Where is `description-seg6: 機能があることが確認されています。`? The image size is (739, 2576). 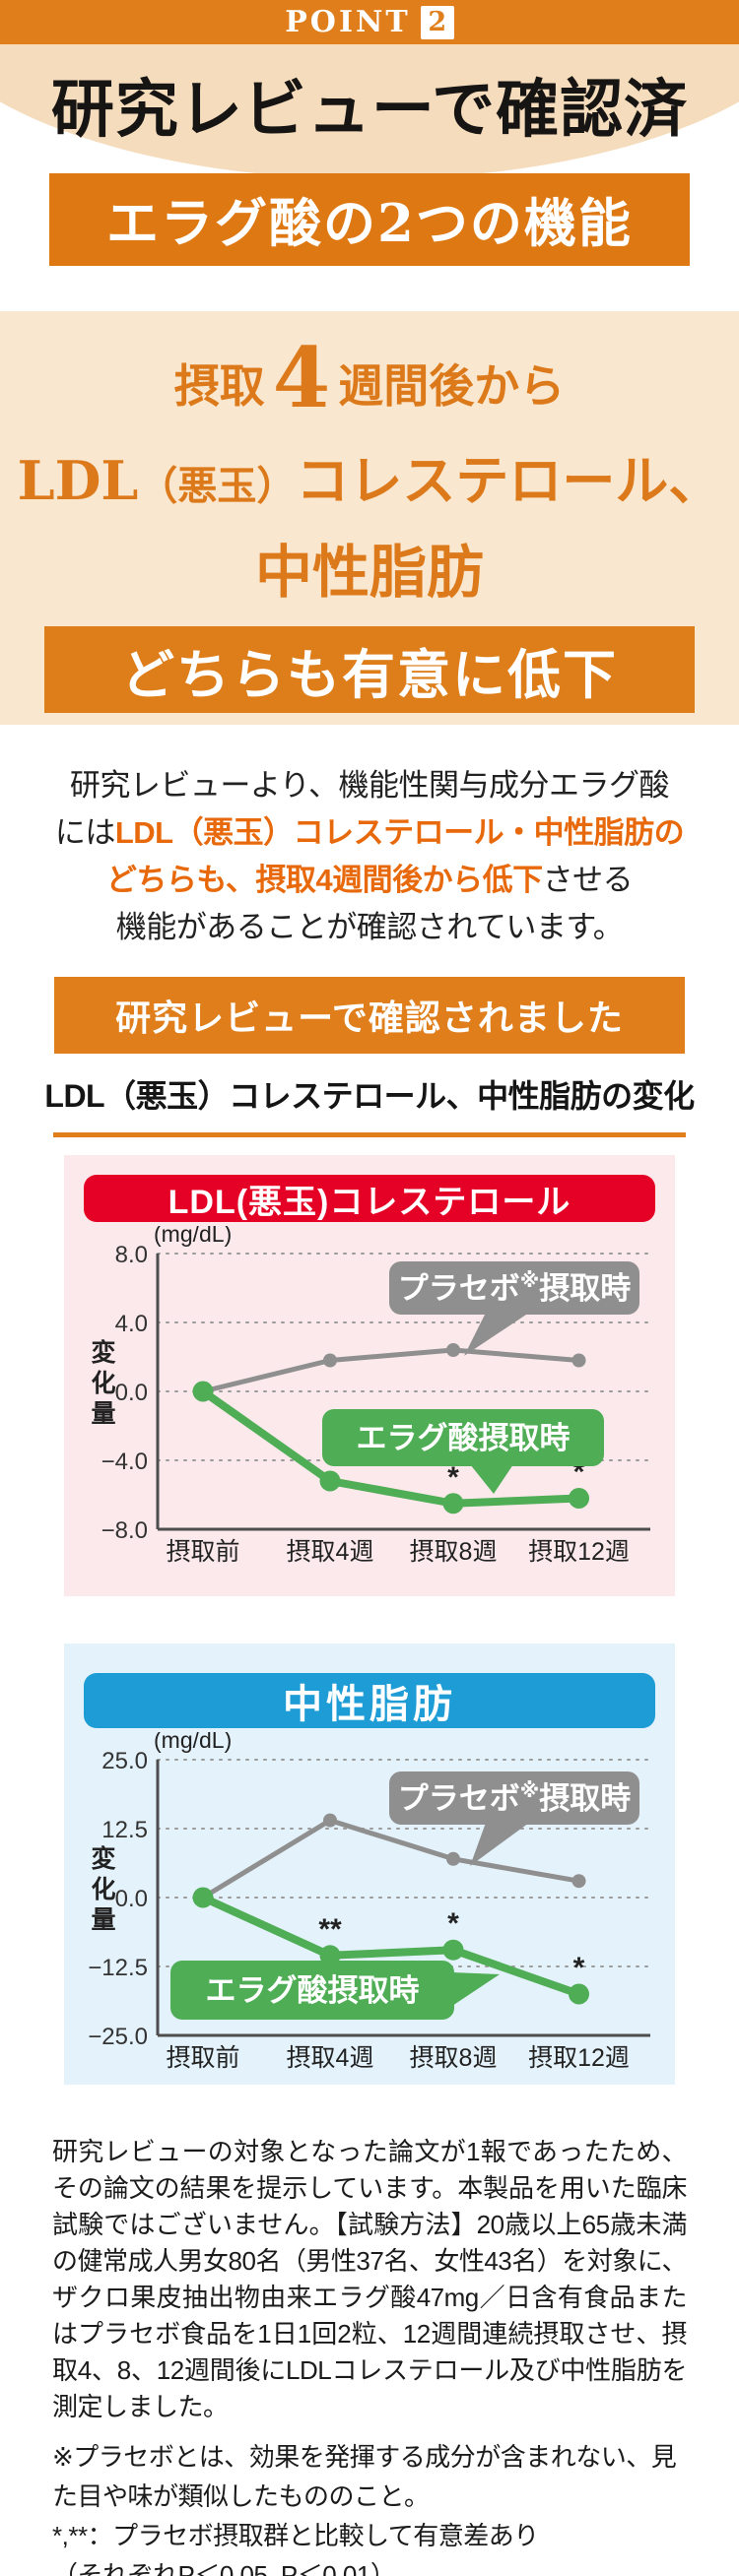 description-seg6: 機能があることが確認されています。 is located at coordinates (370, 927).